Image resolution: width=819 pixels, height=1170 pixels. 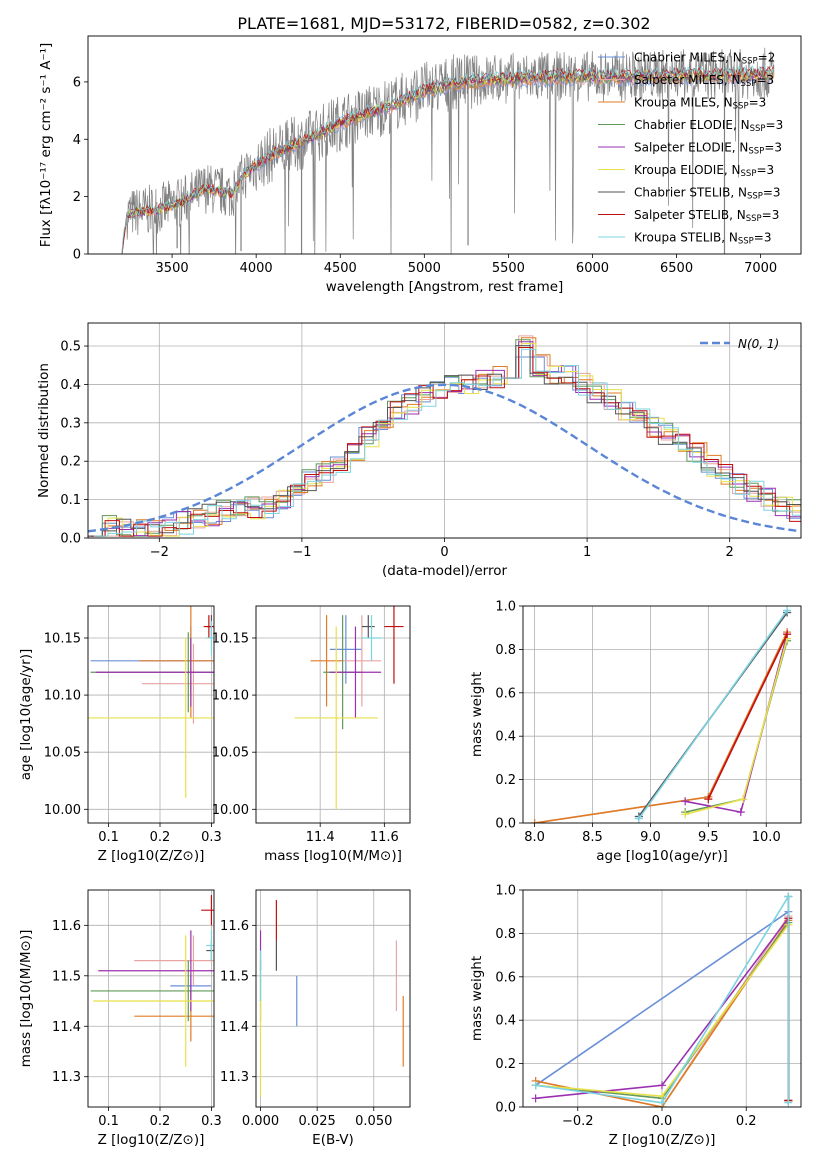 What do you see at coordinates (77, 82) in the screenshot?
I see `y-tick-label: 6` at bounding box center [77, 82].